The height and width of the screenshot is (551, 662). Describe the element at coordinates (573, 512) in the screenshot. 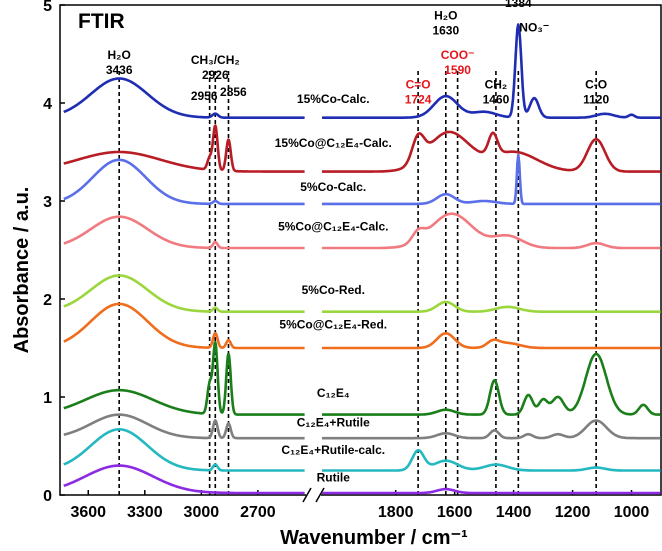

I see `x-tick-label: 1200` at that location.